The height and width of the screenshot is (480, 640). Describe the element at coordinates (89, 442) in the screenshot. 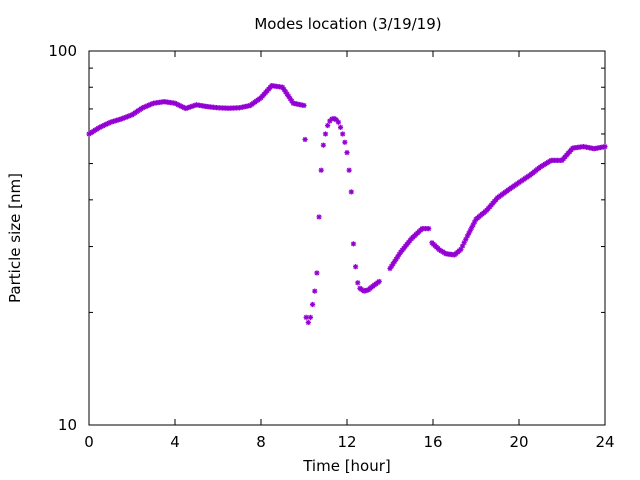

I see `x-tick-label: 0` at that location.